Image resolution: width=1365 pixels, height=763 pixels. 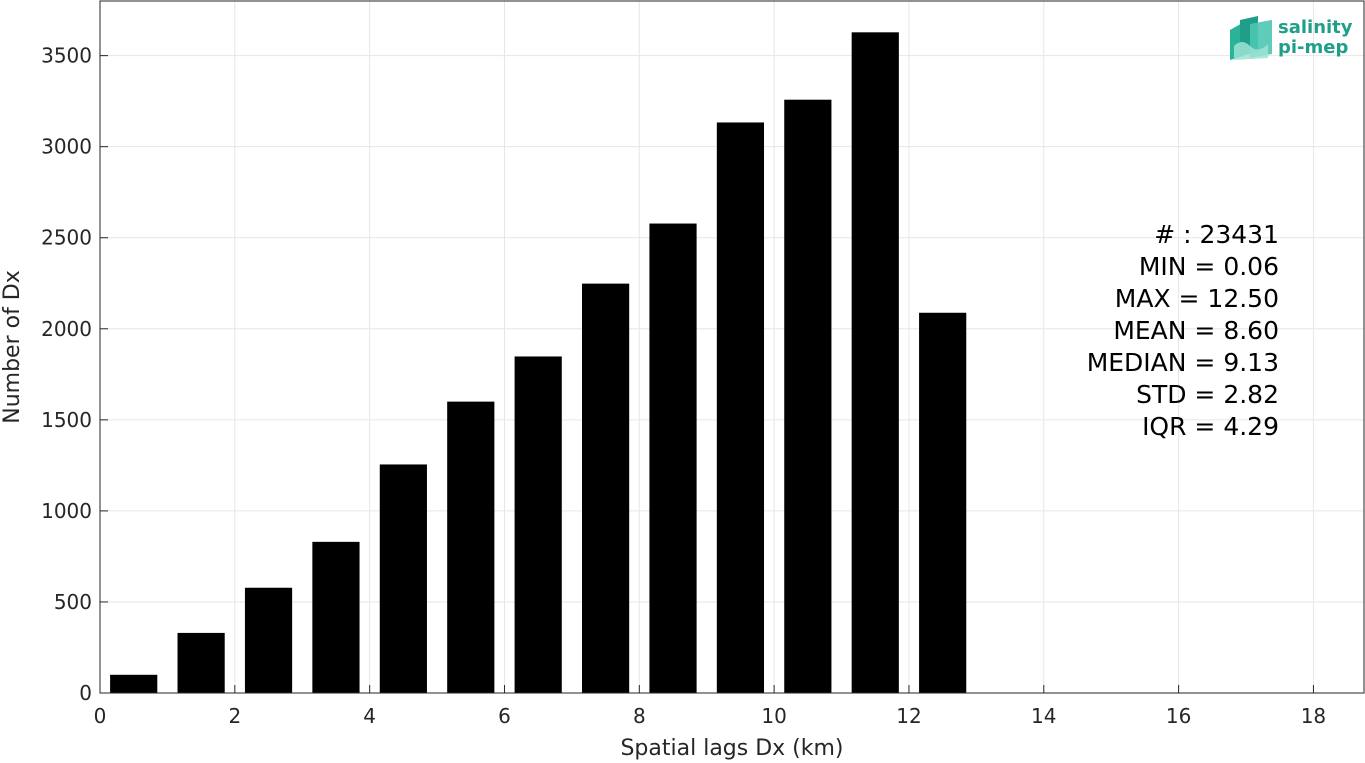 I want to click on y-axis-label: Number of Dx, so click(x=12, y=347).